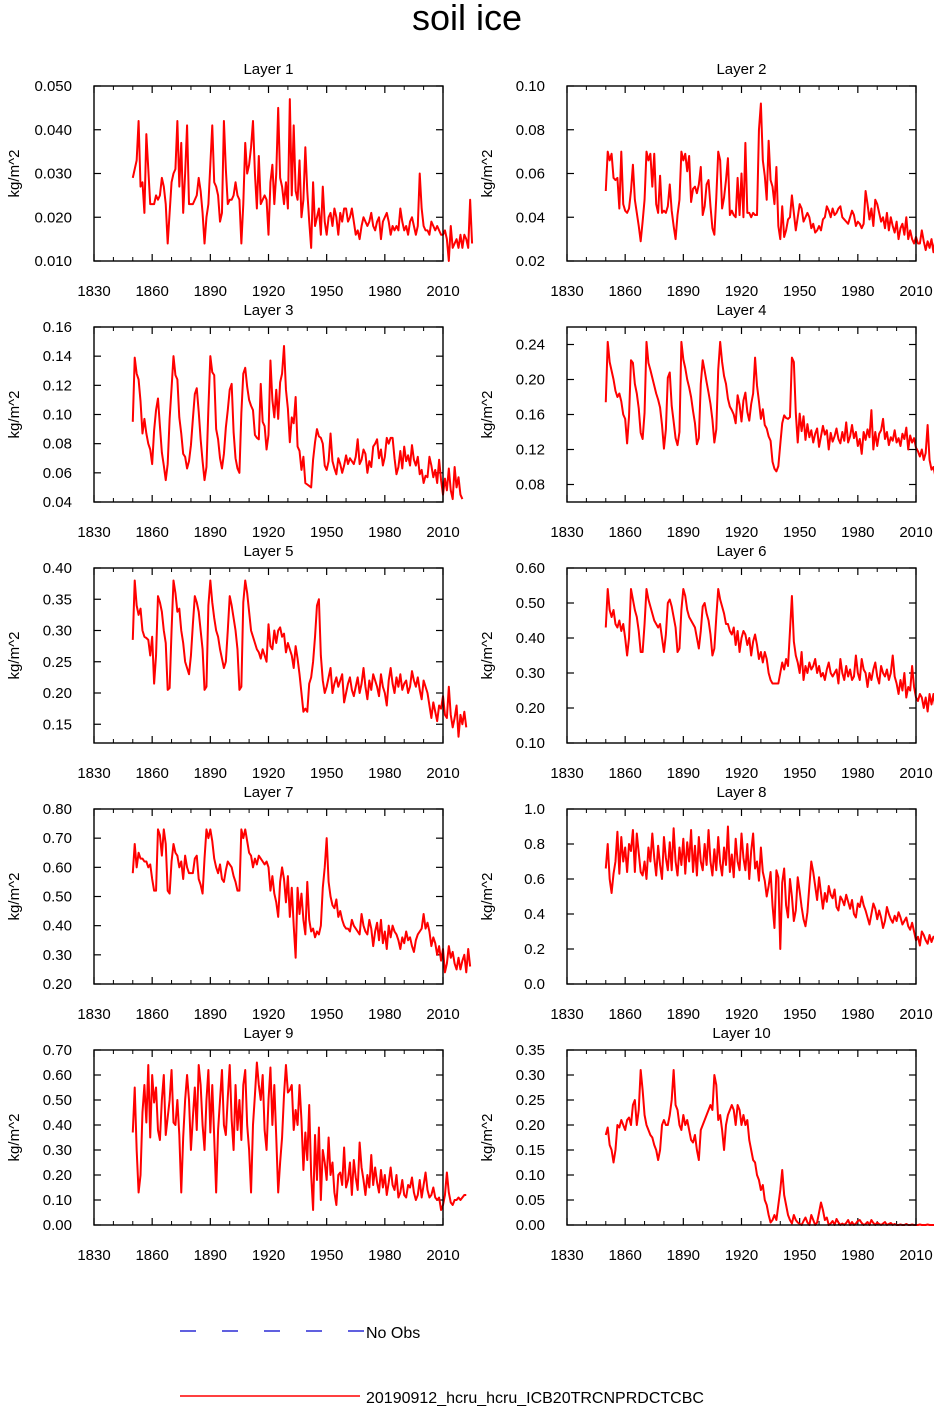  I want to click on layer-1-ytick-label: 0.030, so click(53, 174).